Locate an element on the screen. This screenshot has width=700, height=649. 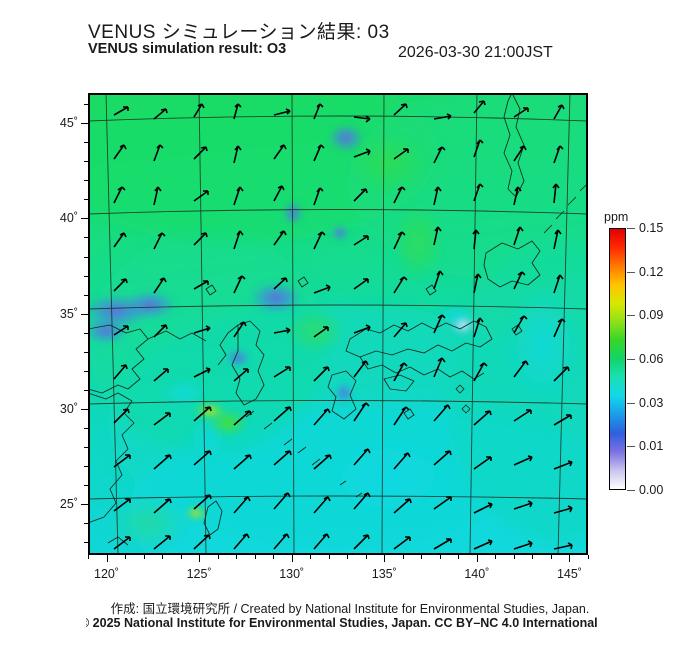
colorbar is located at coordinates (617, 359).